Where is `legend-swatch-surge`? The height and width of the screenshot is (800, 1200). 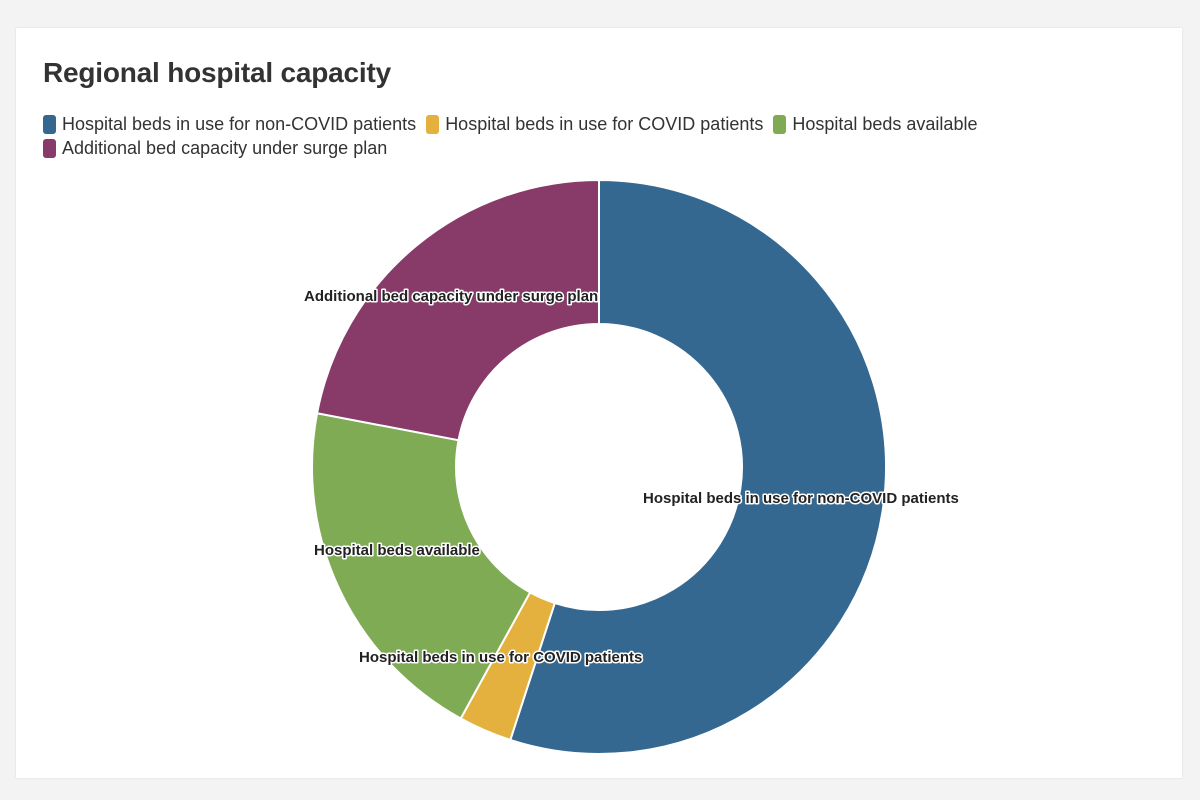 legend-swatch-surge is located at coordinates (49, 148).